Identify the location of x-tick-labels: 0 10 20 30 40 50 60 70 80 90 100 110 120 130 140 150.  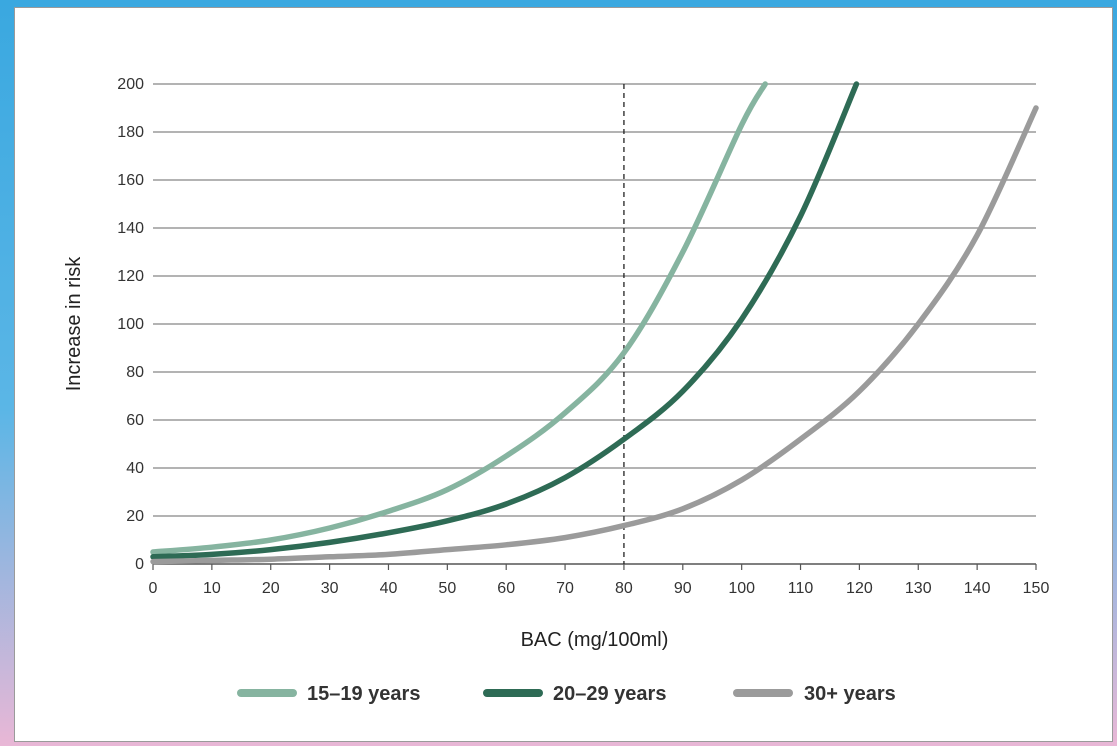
(599, 588).